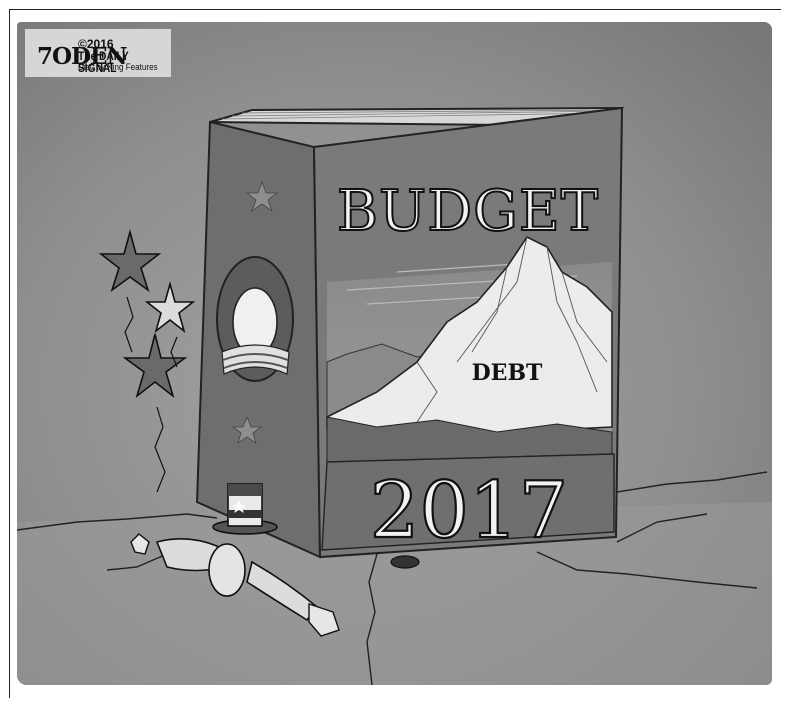 The image size is (789, 707). Describe the element at coordinates (96, 44) in the screenshot. I see `copyright-text: ©2016` at that location.